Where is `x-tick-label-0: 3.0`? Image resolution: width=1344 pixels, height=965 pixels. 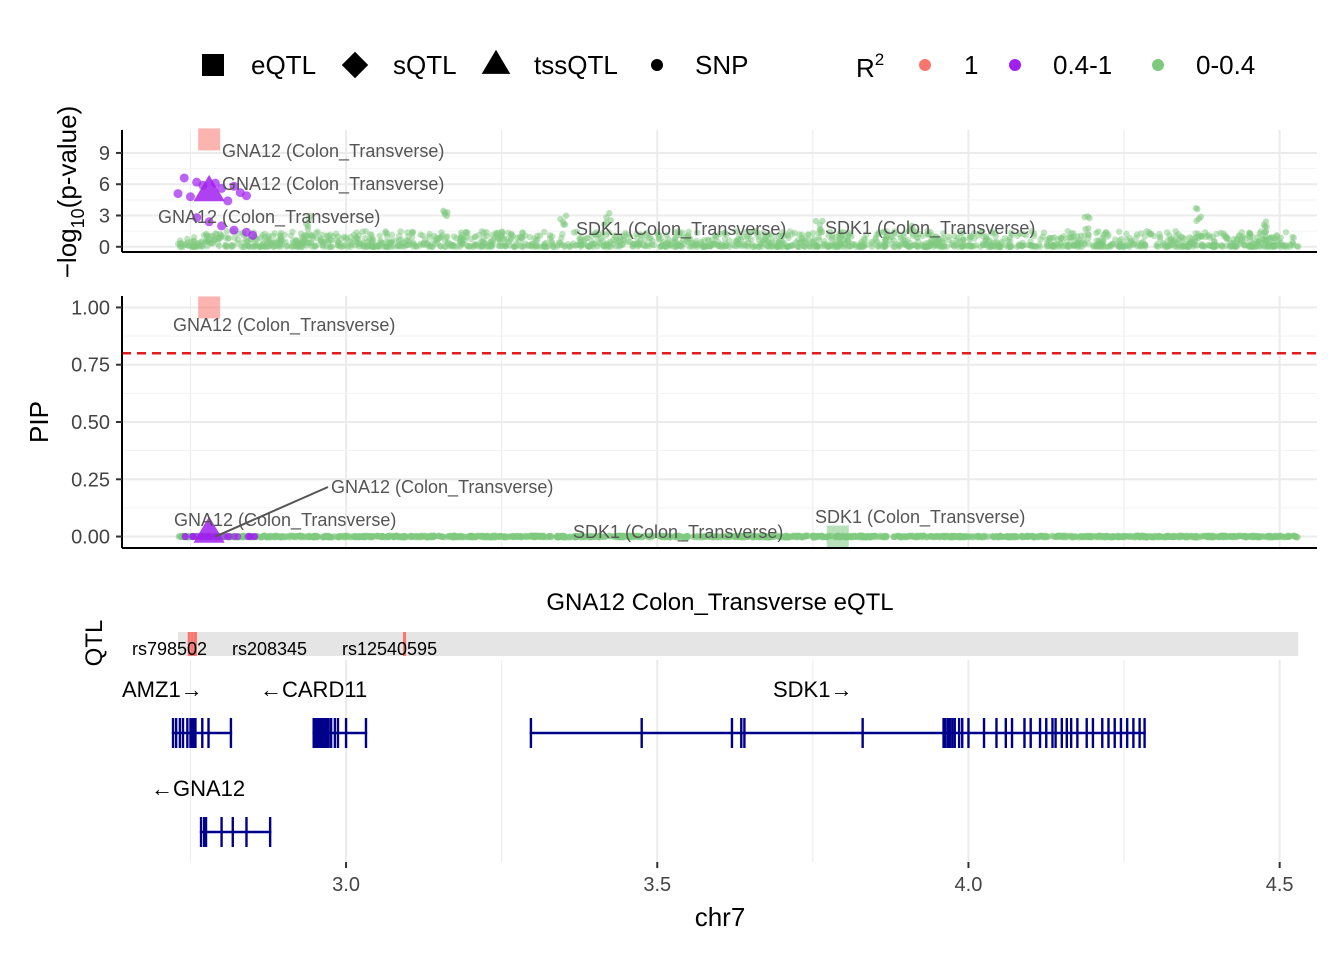
x-tick-label-0: 3.0 is located at coordinates (346, 885).